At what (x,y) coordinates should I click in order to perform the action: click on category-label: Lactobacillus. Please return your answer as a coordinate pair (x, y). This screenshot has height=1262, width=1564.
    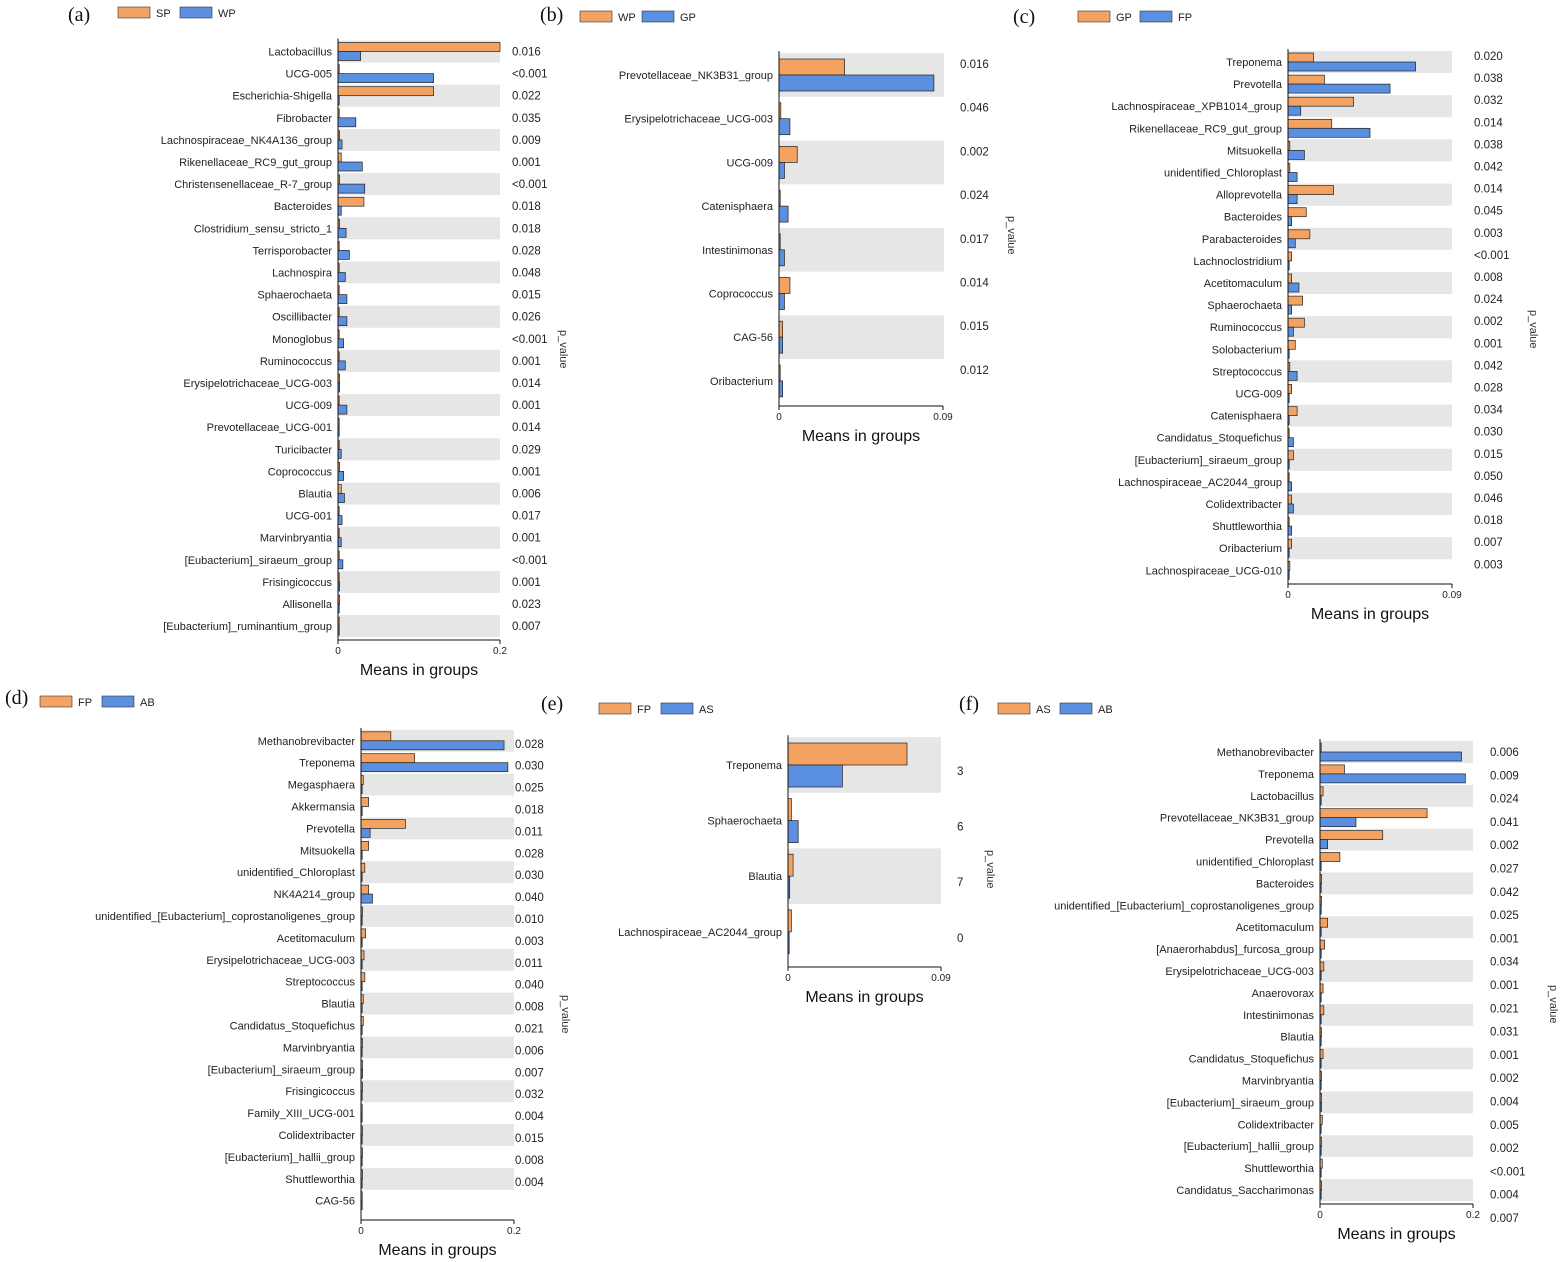
    Looking at the image, I should click on (1282, 797).